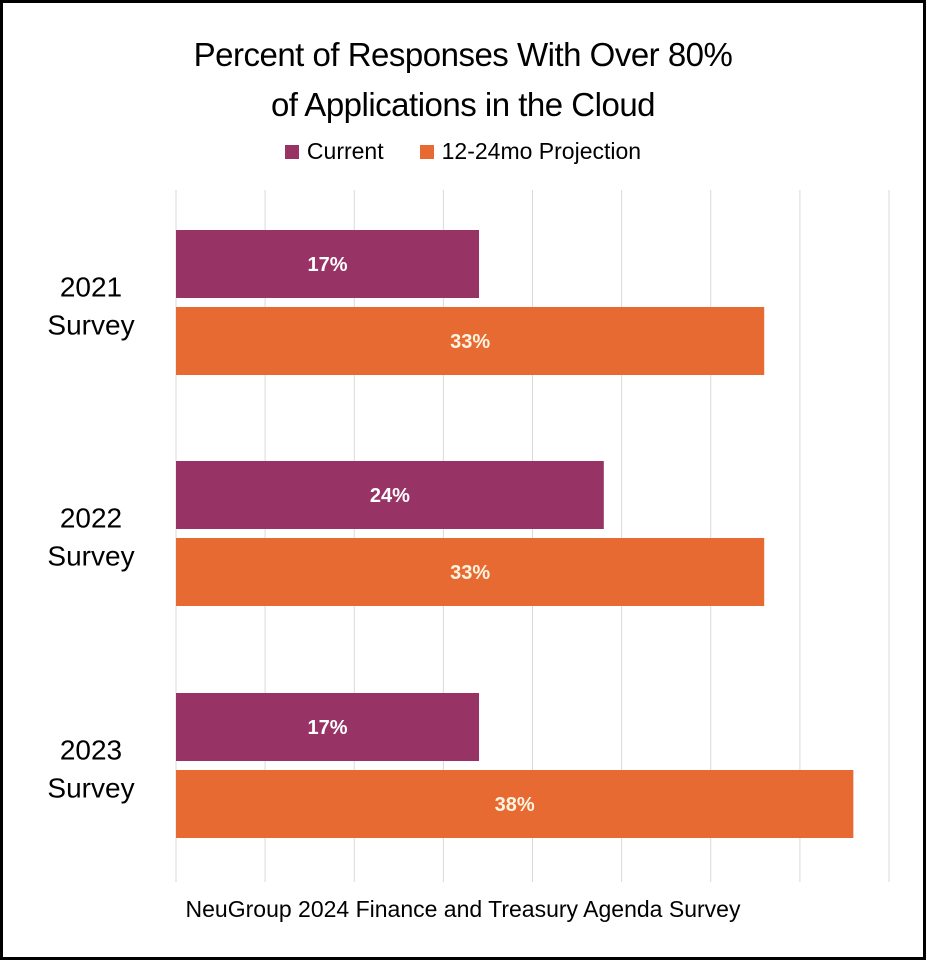 This screenshot has width=926, height=960. What do you see at coordinates (291, 151) in the screenshot?
I see `legend-swatch-current` at bounding box center [291, 151].